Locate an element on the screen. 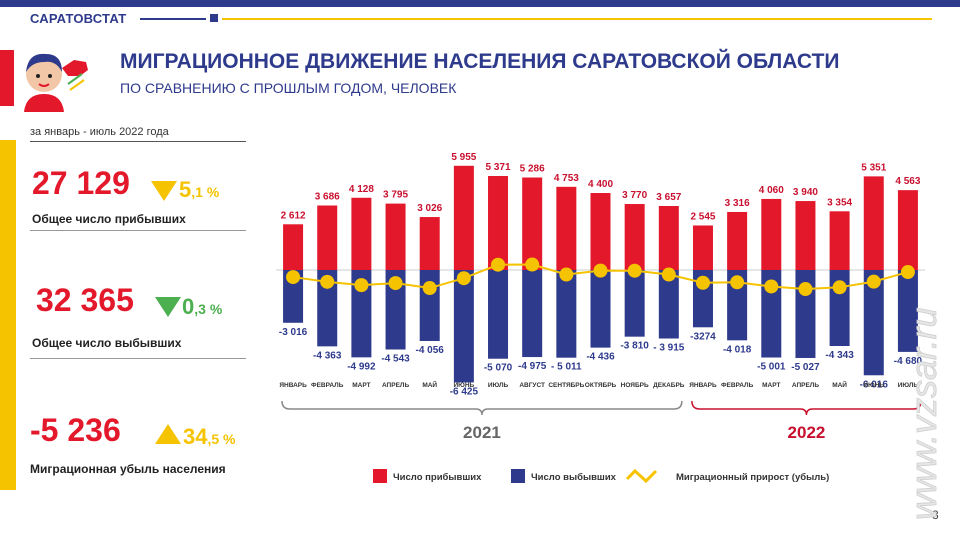 Image resolution: width=960 pixels, height=540 pixels. arrow-down-icon is located at coordinates (164, 191).